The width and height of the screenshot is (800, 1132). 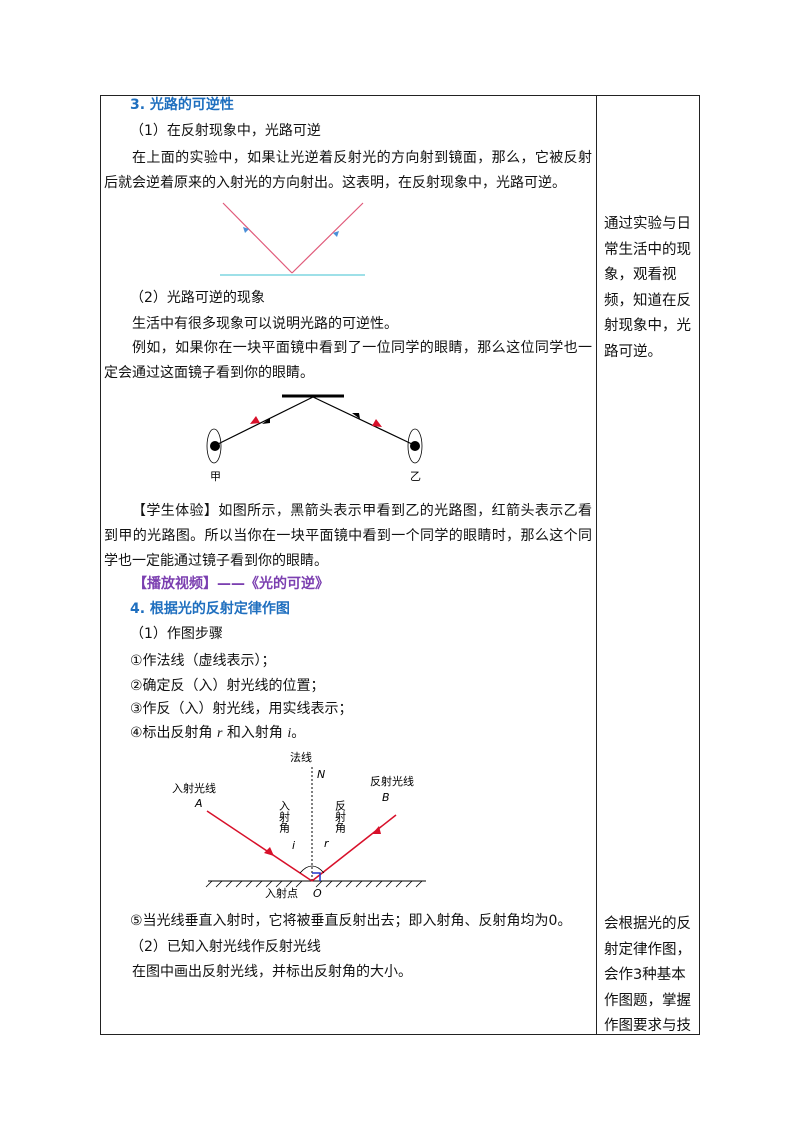 I want to click on subheading: （2）光路可逆的现象, so click(x=197, y=298).